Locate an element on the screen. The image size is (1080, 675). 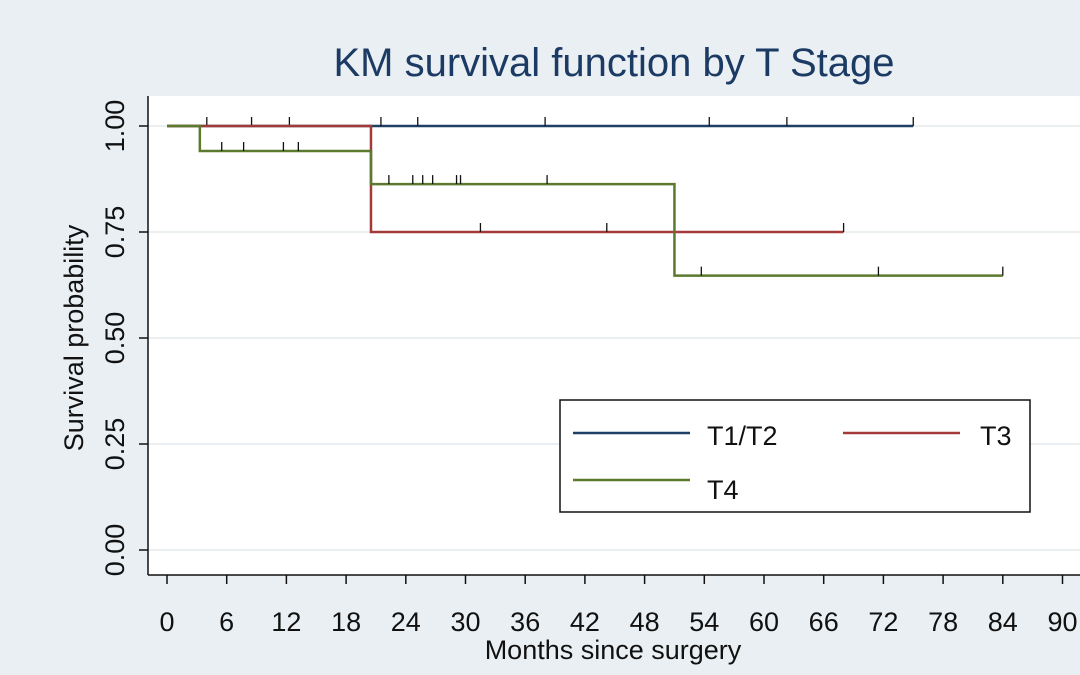
x-tick-label: 66 is located at coordinates (824, 622).